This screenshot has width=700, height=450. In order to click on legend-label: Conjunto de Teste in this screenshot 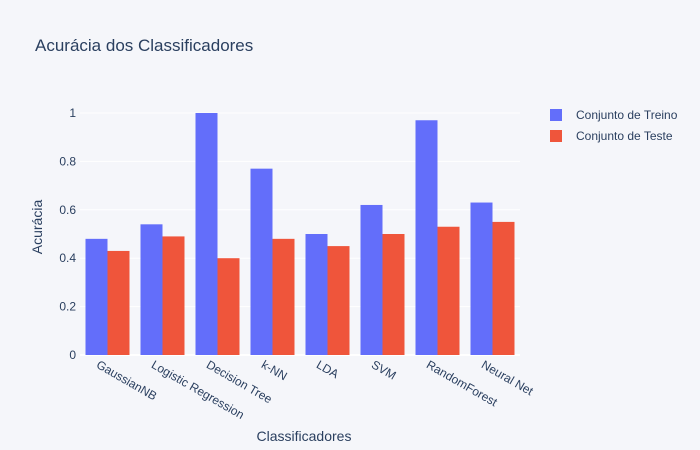, I will do `click(624, 136)`.